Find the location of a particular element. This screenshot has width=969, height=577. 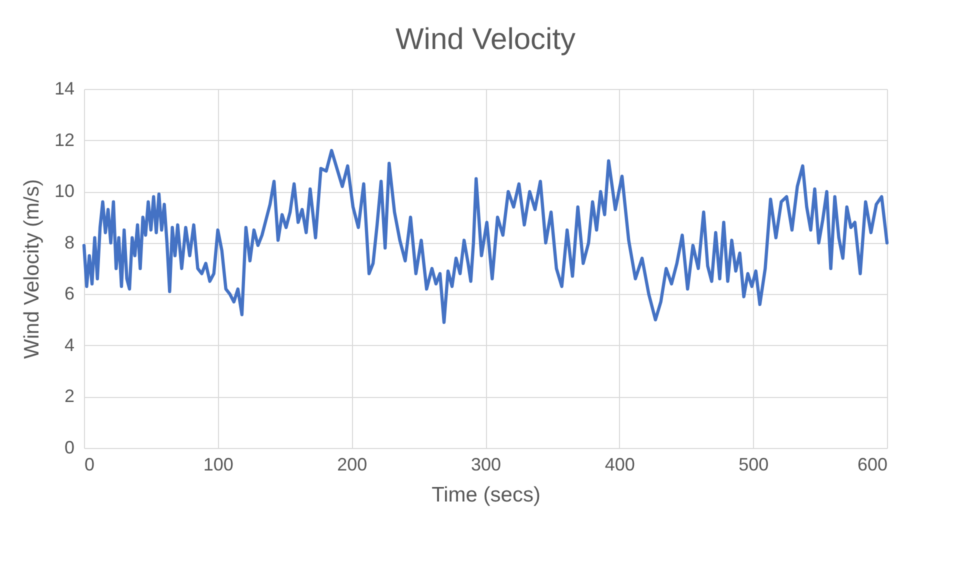

x-tick-label: 600 is located at coordinates (872, 464).